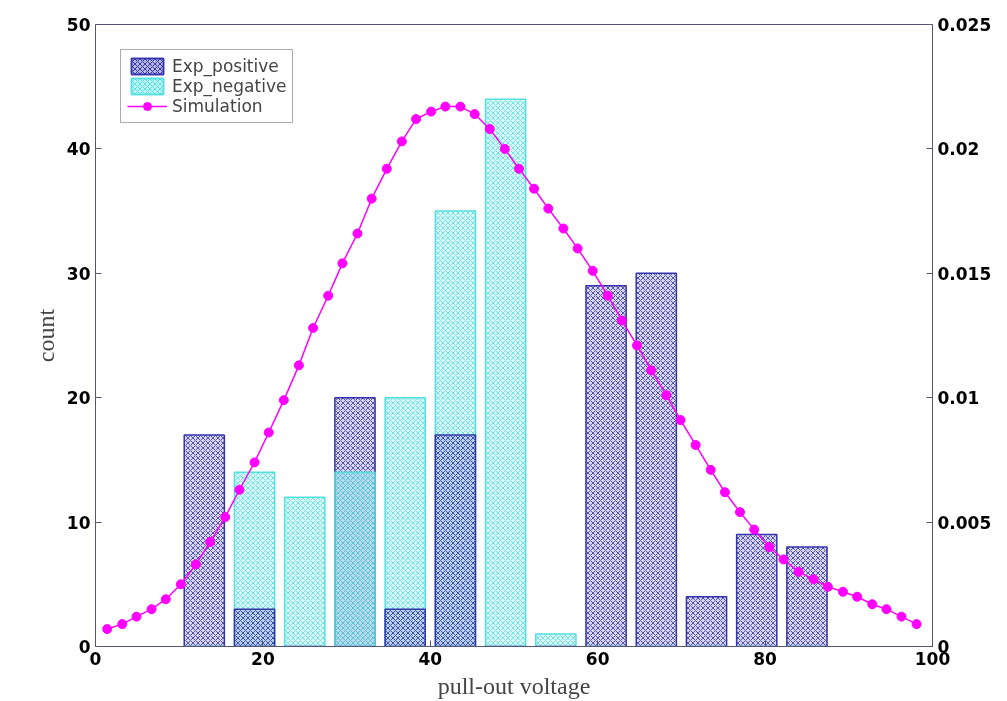 This screenshot has height=701, width=1007. I want to click on x-tick-label: 60, so click(597, 658).